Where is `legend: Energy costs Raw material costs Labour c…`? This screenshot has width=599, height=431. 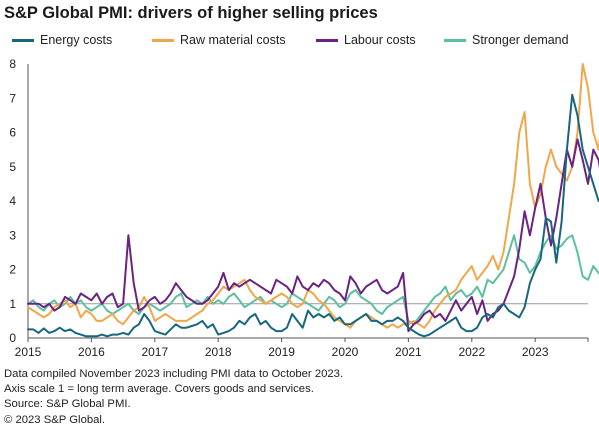
legend: Energy costs Raw material costs Labour c… is located at coordinates (299, 42).